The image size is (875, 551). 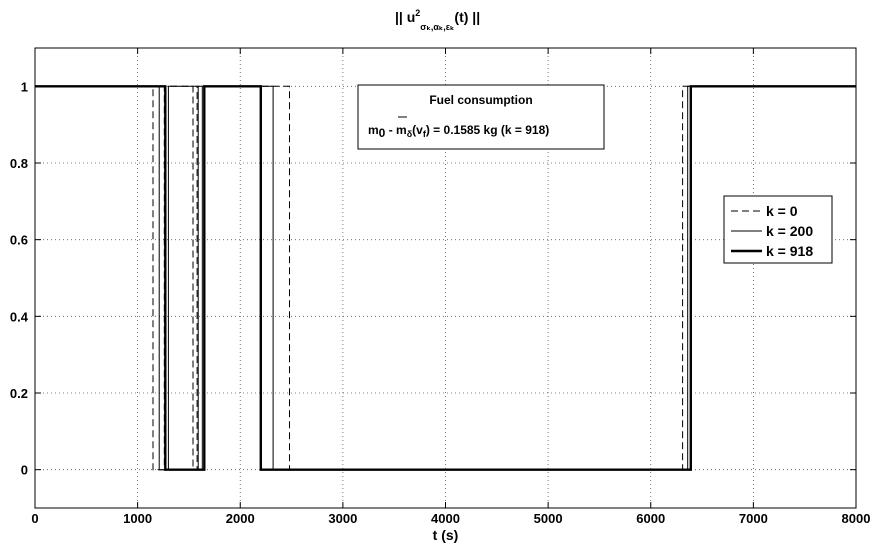 What do you see at coordinates (342, 518) in the screenshot?
I see `x-tick-label: 3000` at bounding box center [342, 518].